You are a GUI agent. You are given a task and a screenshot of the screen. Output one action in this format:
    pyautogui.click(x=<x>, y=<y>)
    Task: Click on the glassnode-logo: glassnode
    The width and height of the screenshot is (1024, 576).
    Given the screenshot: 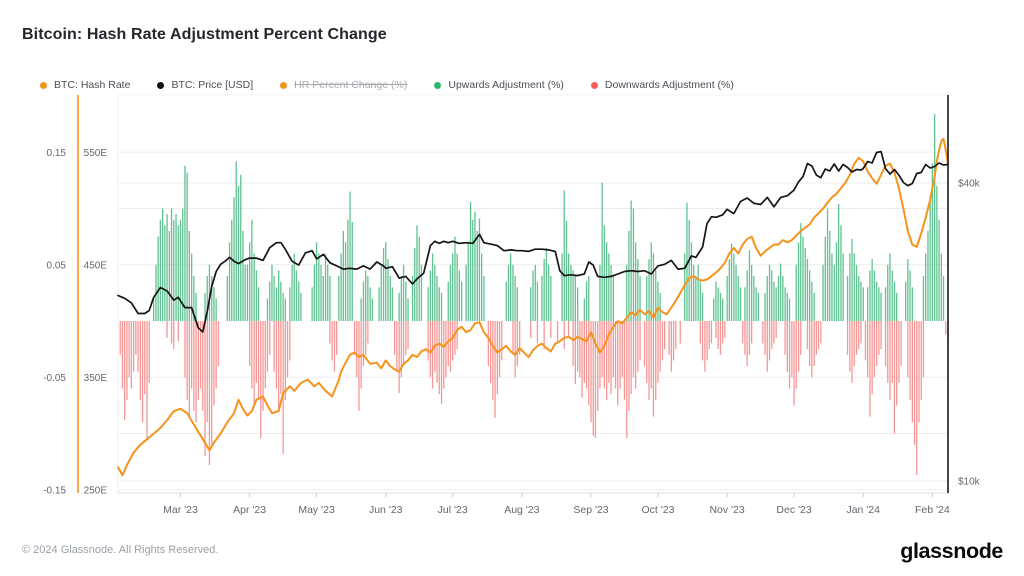 What is the action you would take?
    pyautogui.click(x=951, y=551)
    